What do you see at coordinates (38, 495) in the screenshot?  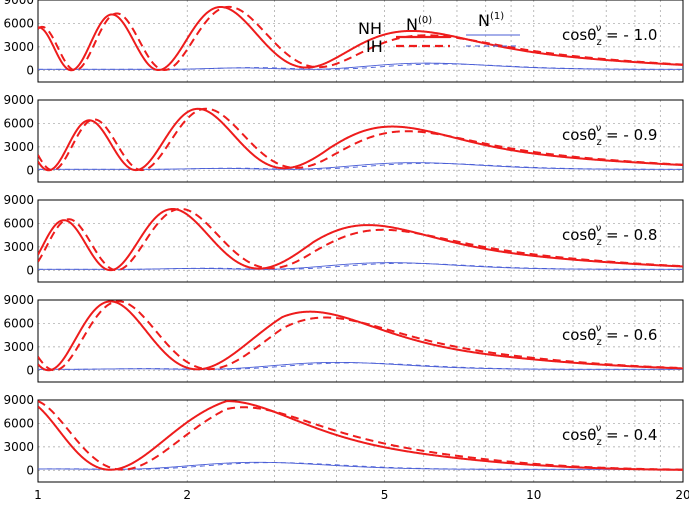 I see `x-tick-label: 1` at bounding box center [38, 495].